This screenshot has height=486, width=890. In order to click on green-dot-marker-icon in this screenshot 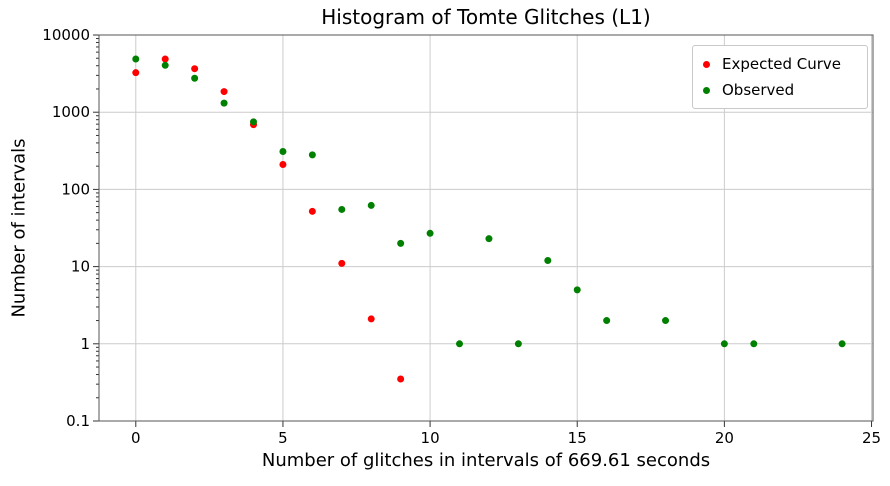, I will do `click(706, 90)`.